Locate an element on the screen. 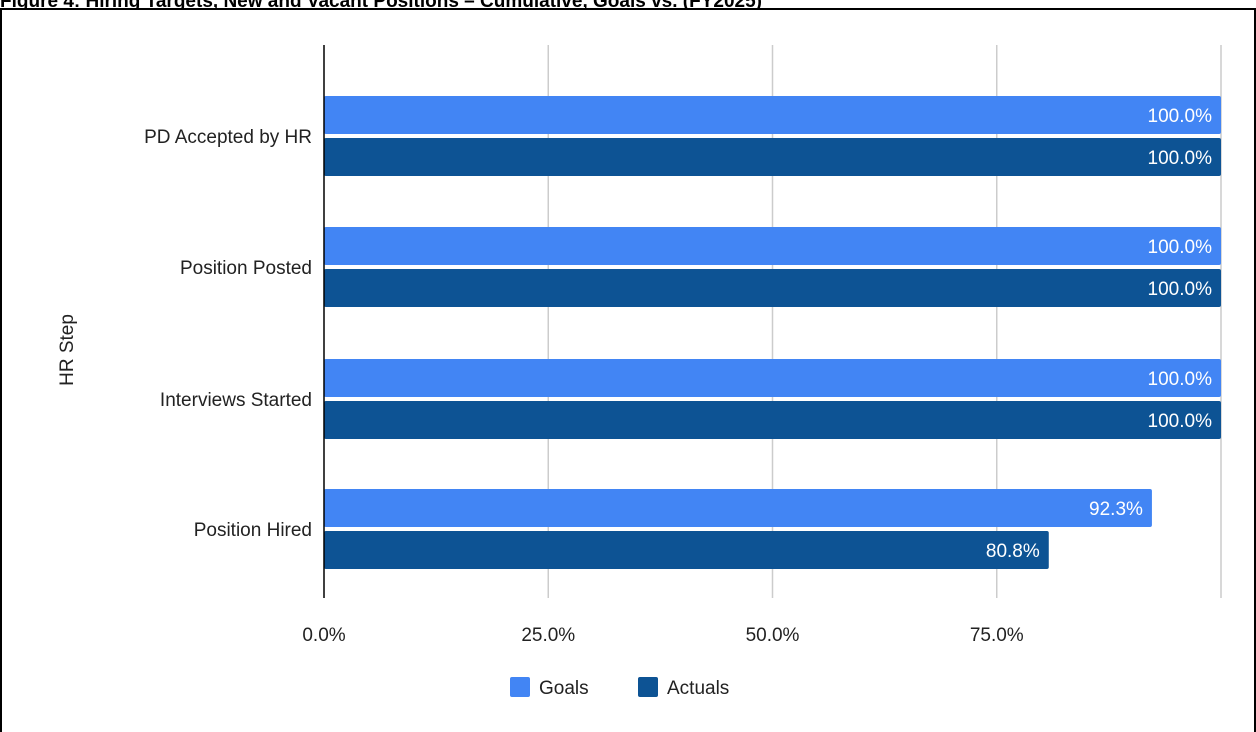 Image resolution: width=1256 pixels, height=732 pixels. category-label: Interviews Started is located at coordinates (236, 400).